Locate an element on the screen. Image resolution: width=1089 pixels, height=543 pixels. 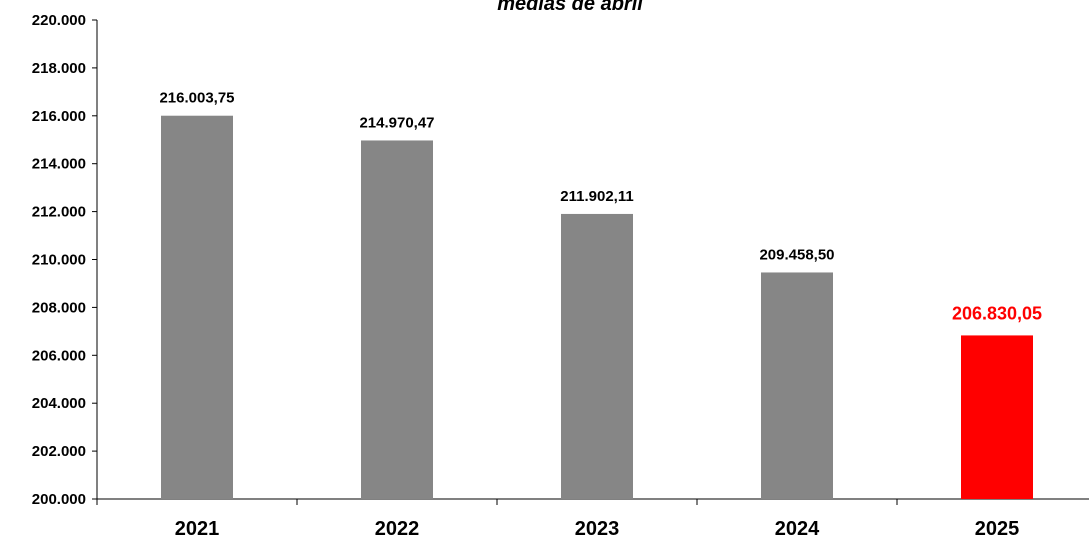
y-tick-label: 218.000 is located at coordinates (59, 68).